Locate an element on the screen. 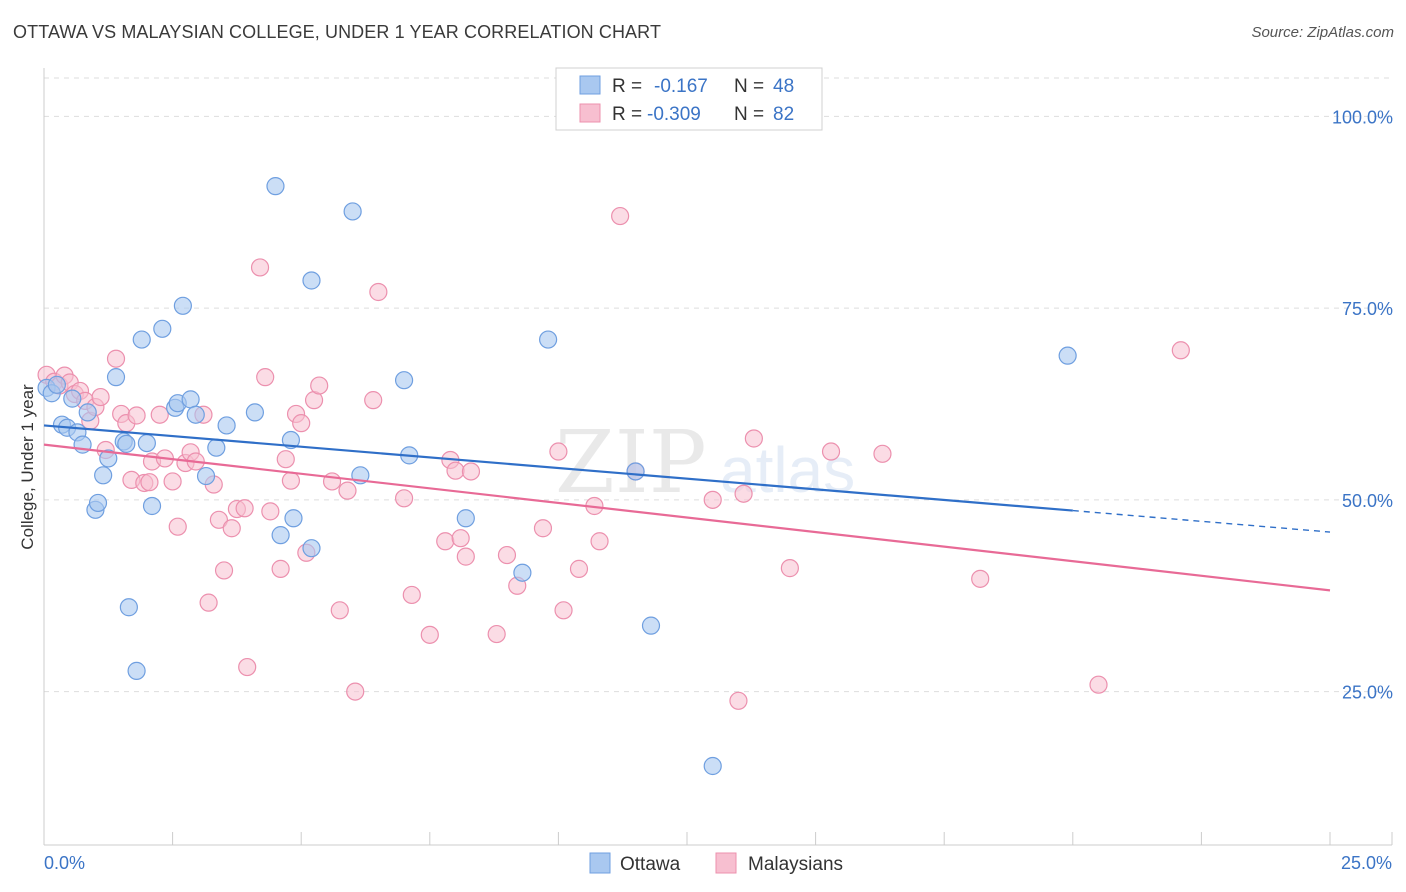  y-axis-label: College, Under 1 year is located at coordinates (27, 467).